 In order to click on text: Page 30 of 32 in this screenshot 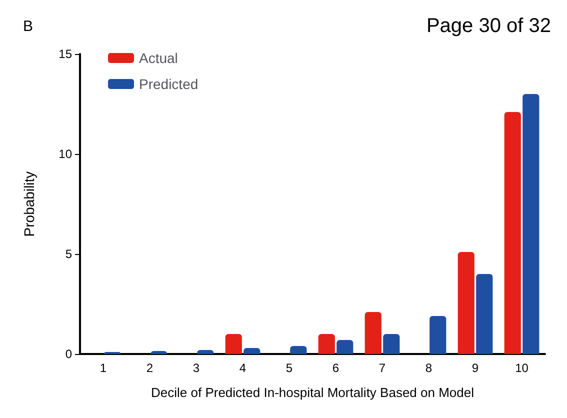, I will do `click(489, 26)`.